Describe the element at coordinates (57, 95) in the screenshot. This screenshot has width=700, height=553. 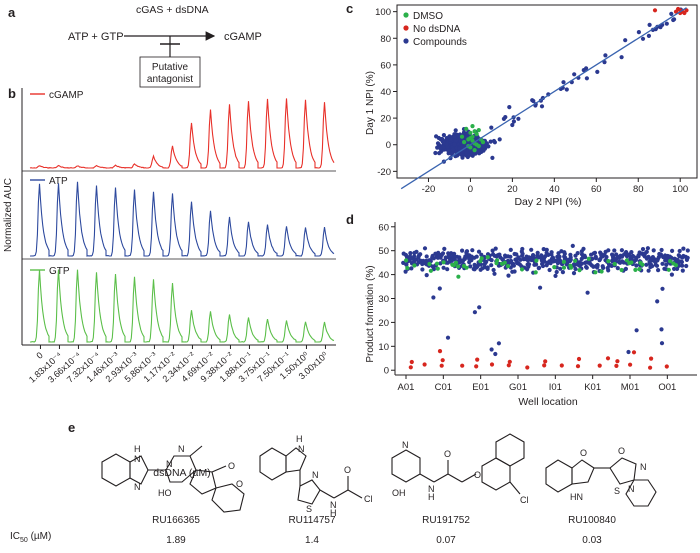
I see `legend-cgamp: cGAMP` at that location.